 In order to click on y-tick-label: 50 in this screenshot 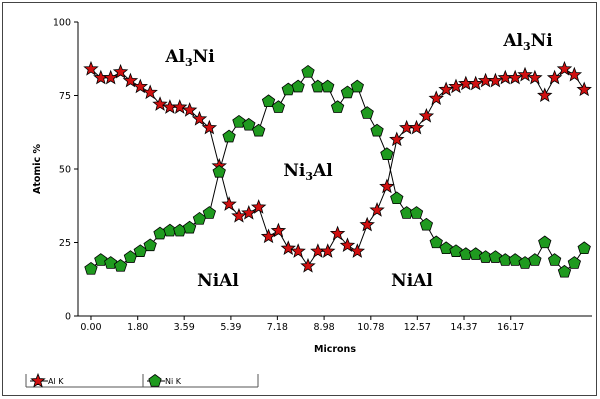, I will do `click(65, 170)`.